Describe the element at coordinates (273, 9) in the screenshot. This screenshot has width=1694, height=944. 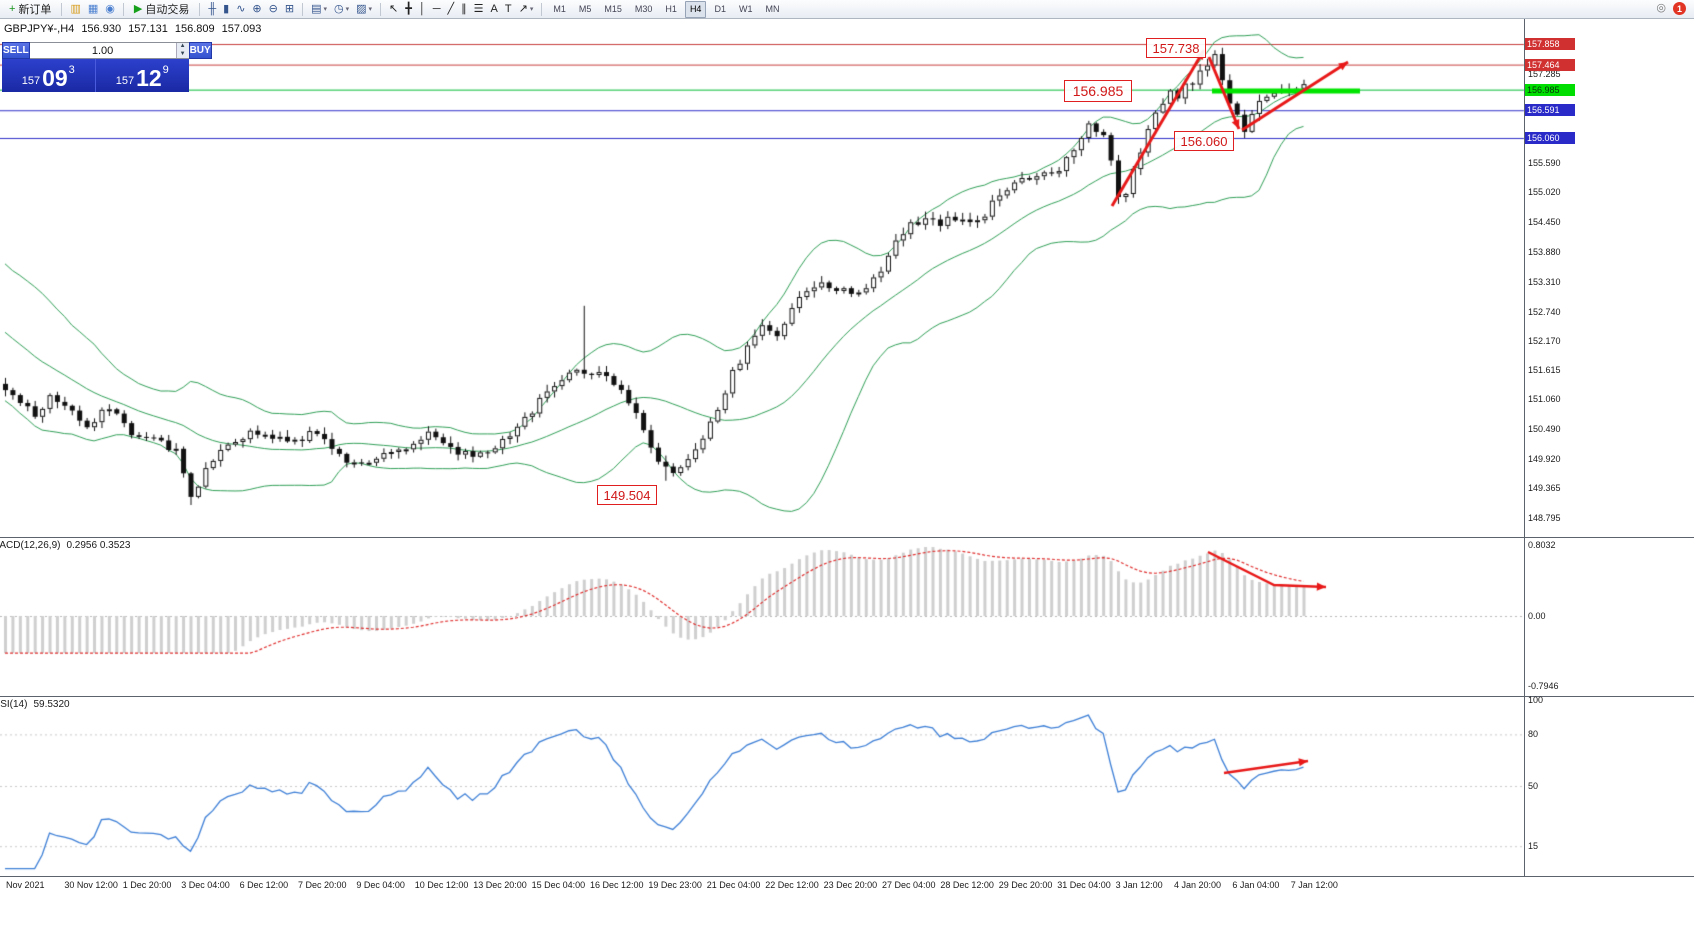
I see `zoom-out-icon: ⊖` at that location.